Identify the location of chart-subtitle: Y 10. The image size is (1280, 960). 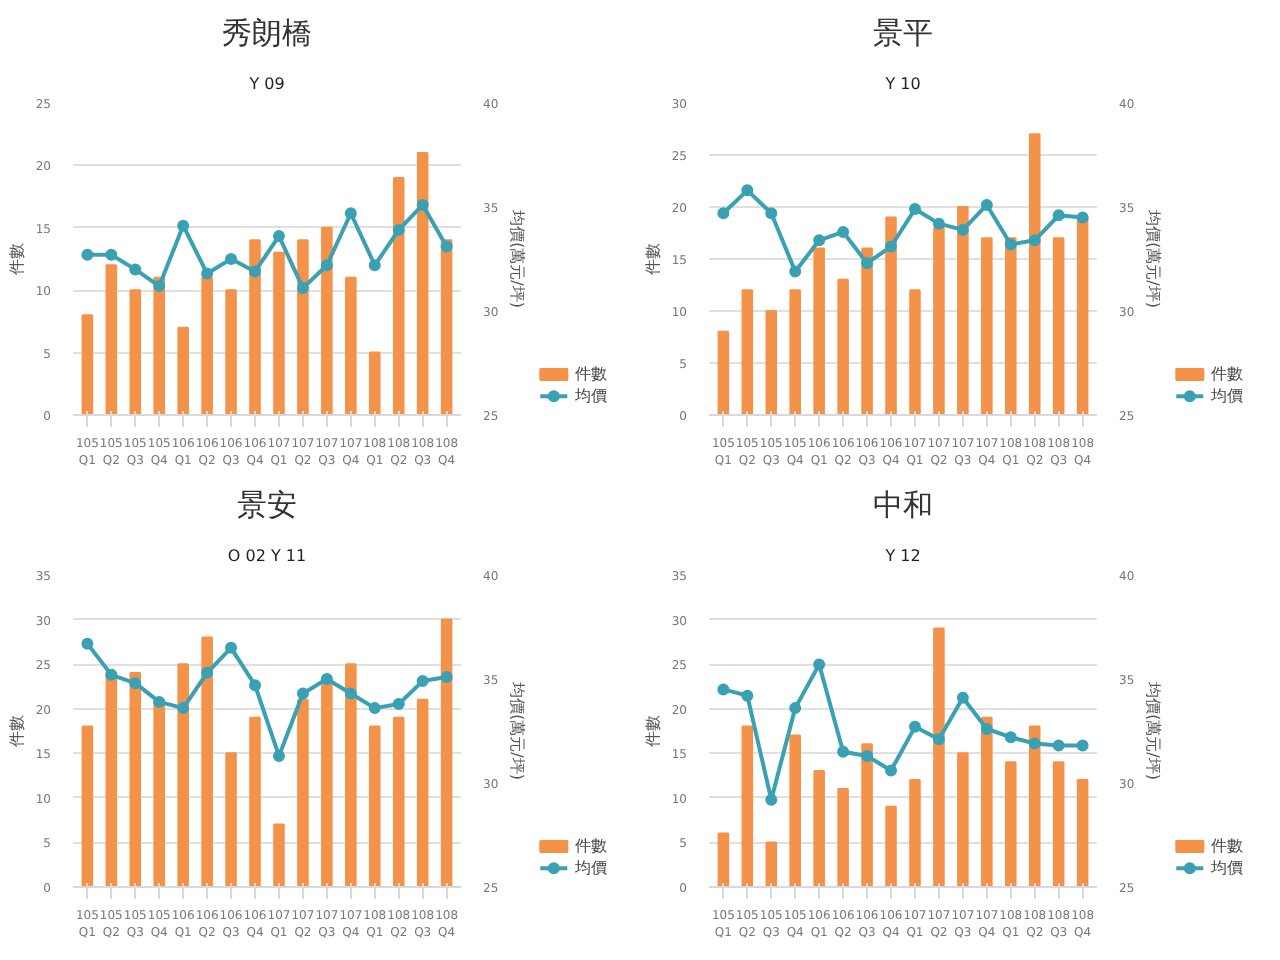
(902, 84).